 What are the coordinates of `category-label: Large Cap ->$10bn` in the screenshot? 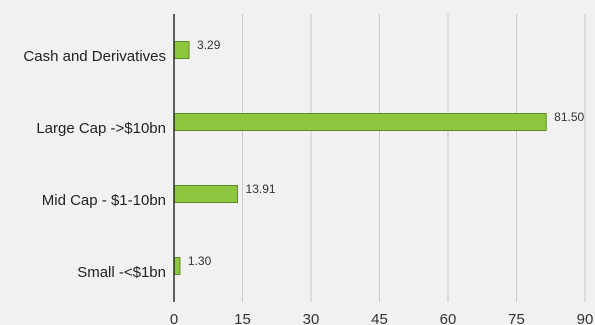 It's located at (101, 128).